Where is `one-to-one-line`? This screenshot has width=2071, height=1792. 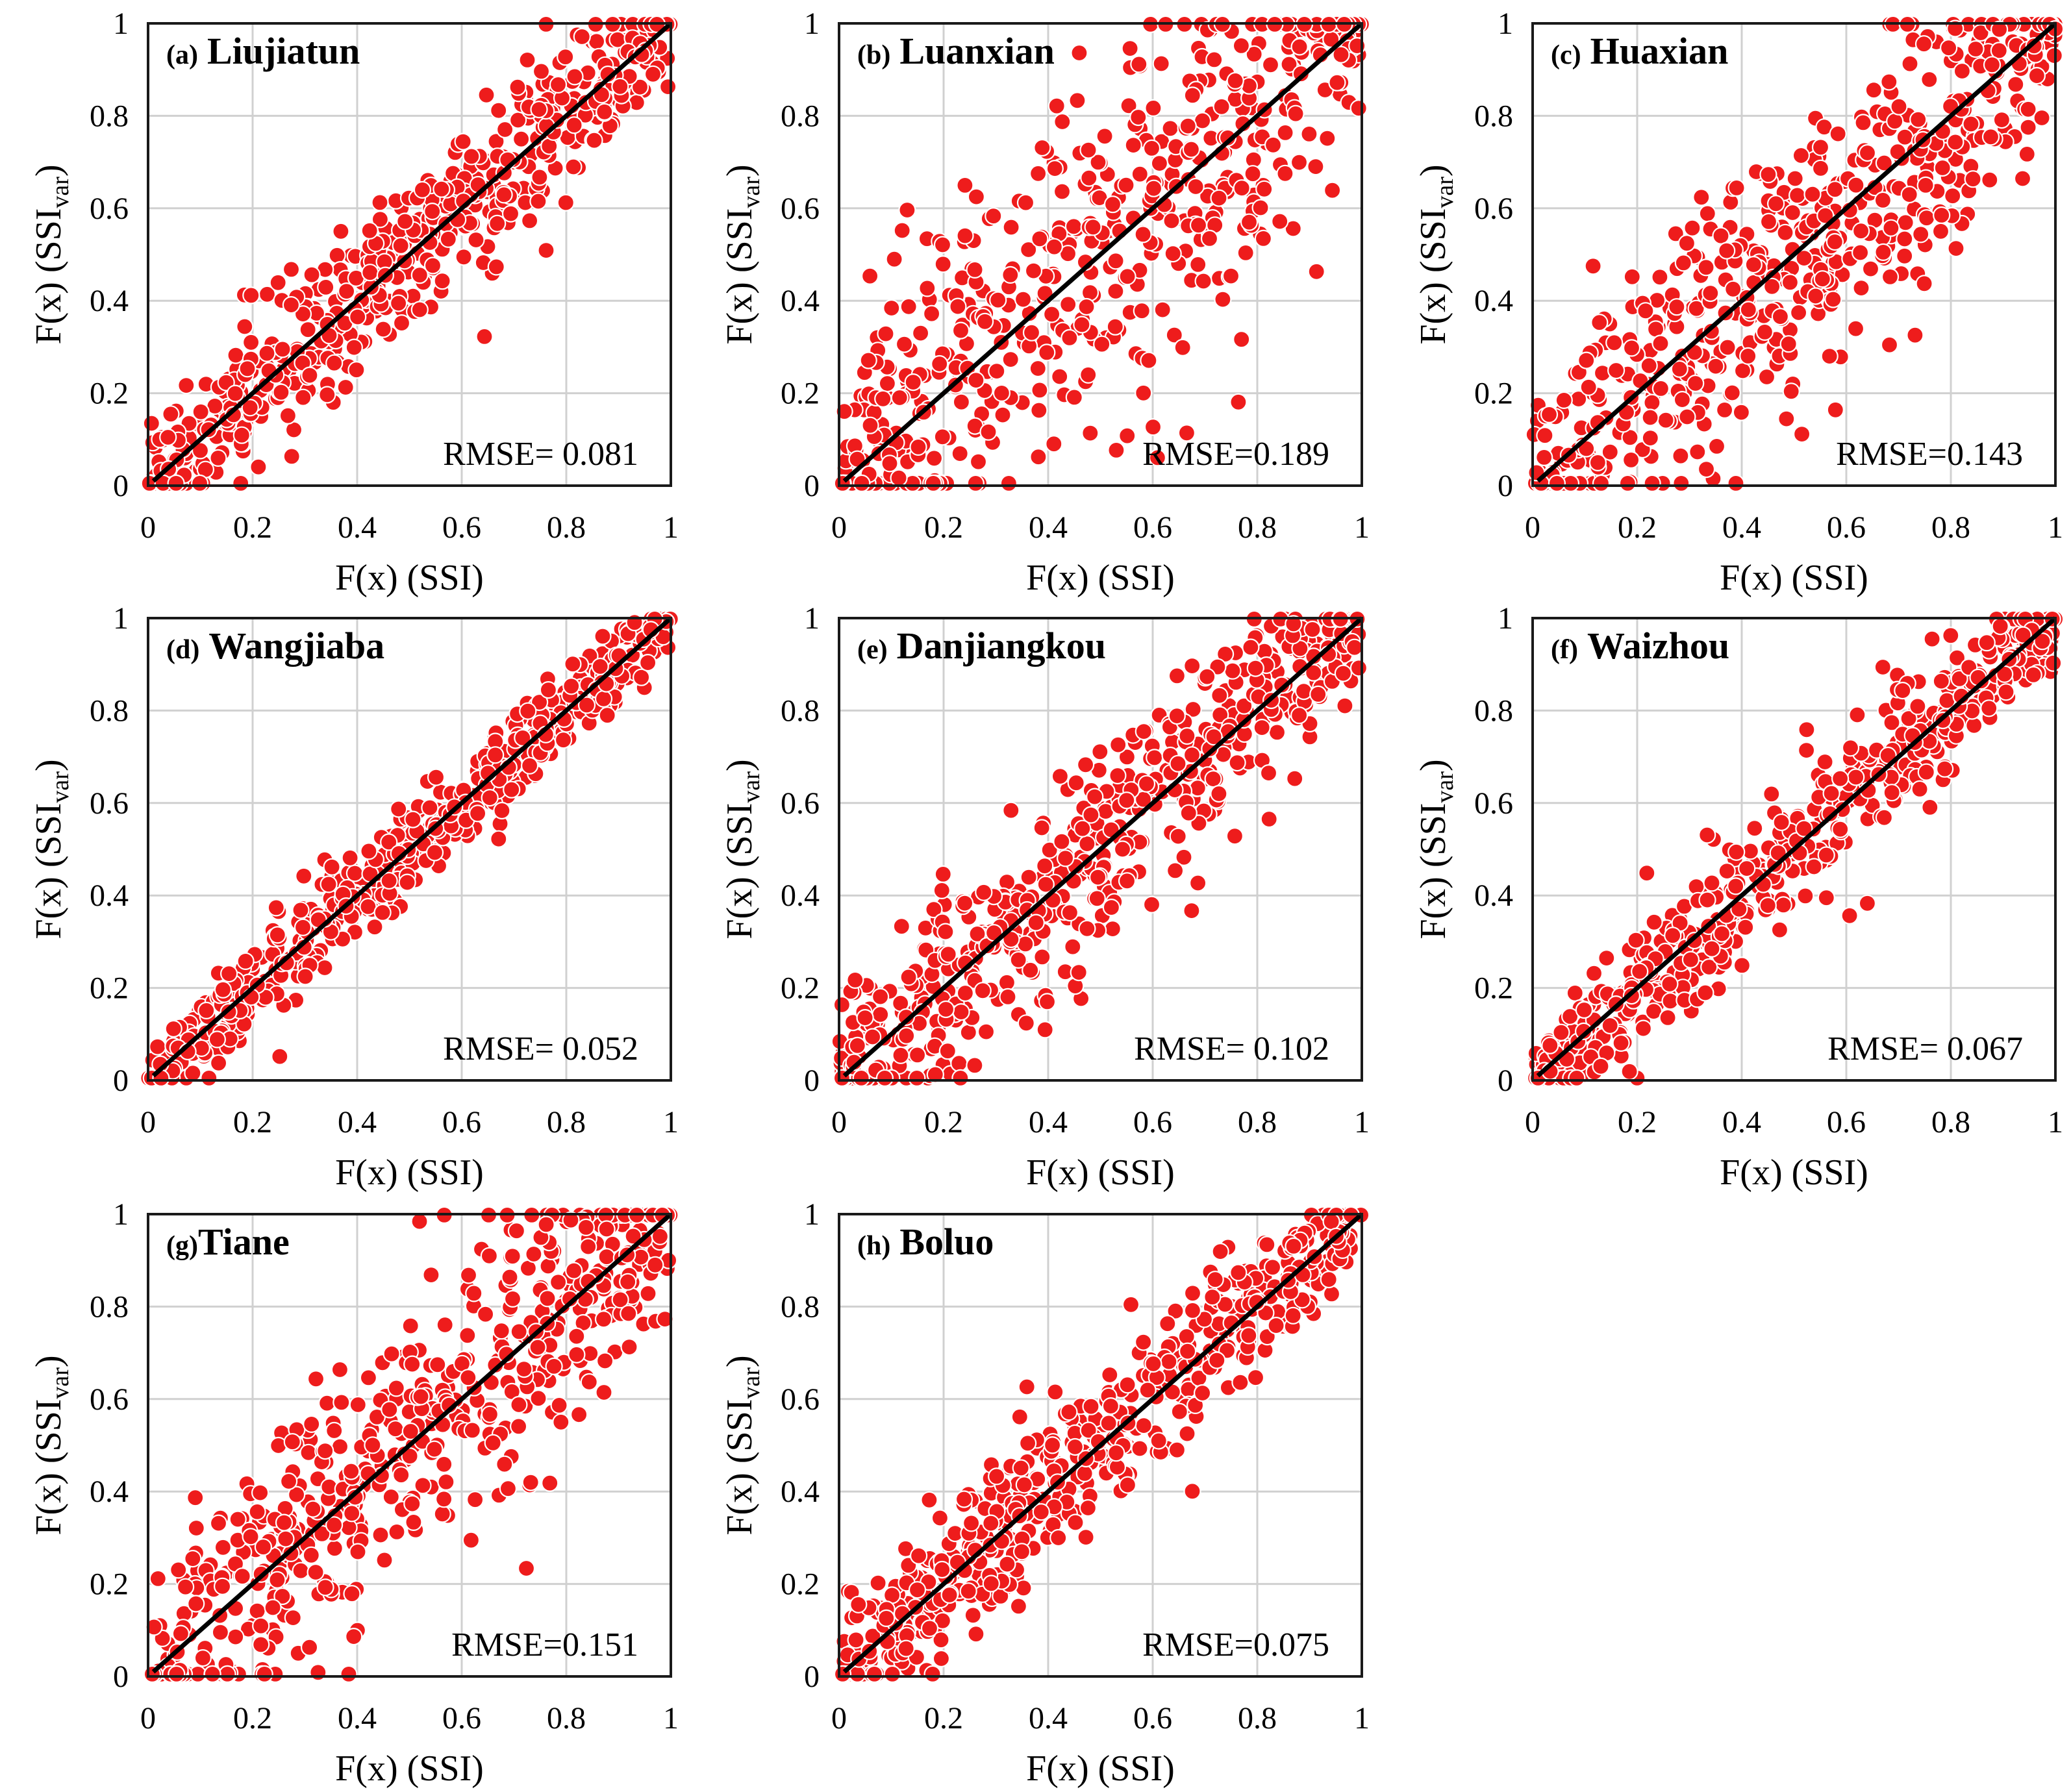 one-to-one-line is located at coordinates (412, 252).